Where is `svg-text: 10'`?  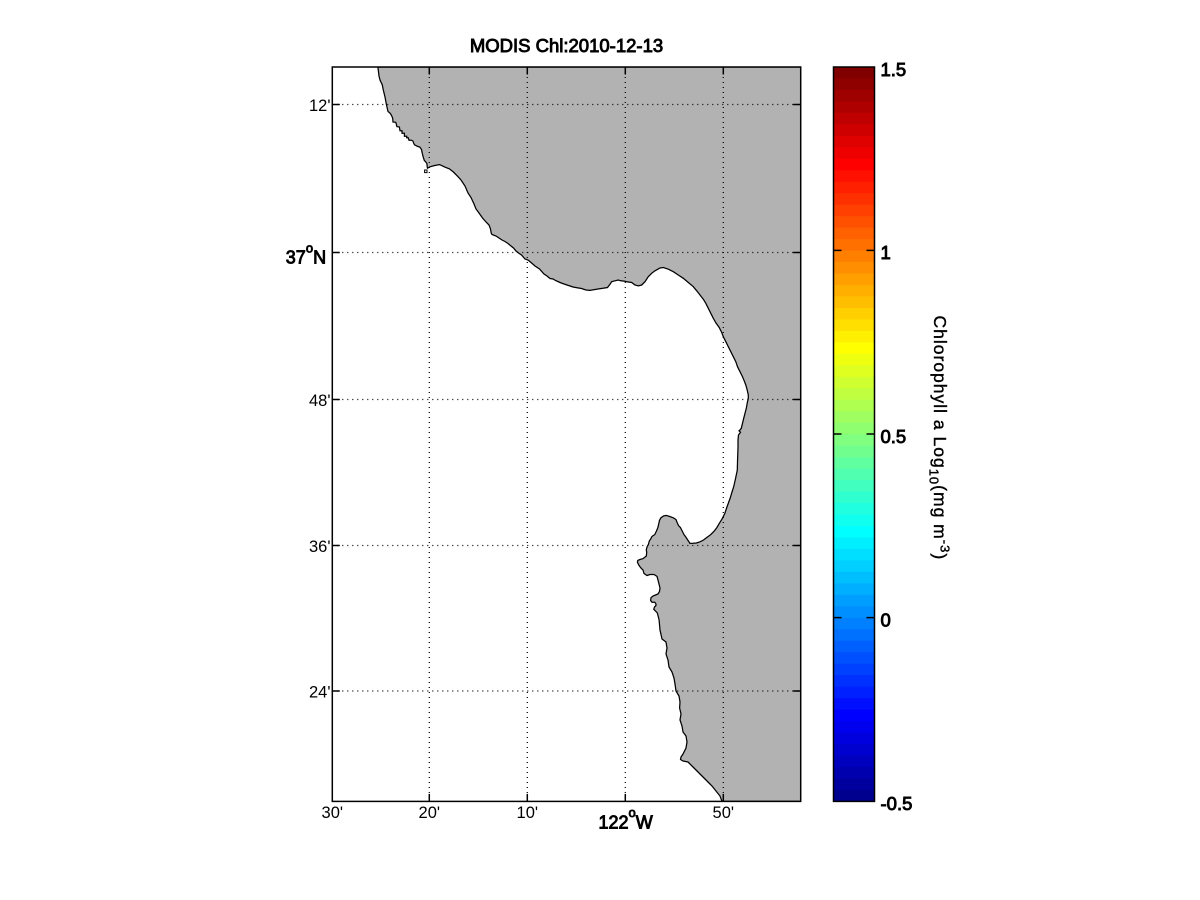
svg-text: 10' is located at coordinates (528, 813).